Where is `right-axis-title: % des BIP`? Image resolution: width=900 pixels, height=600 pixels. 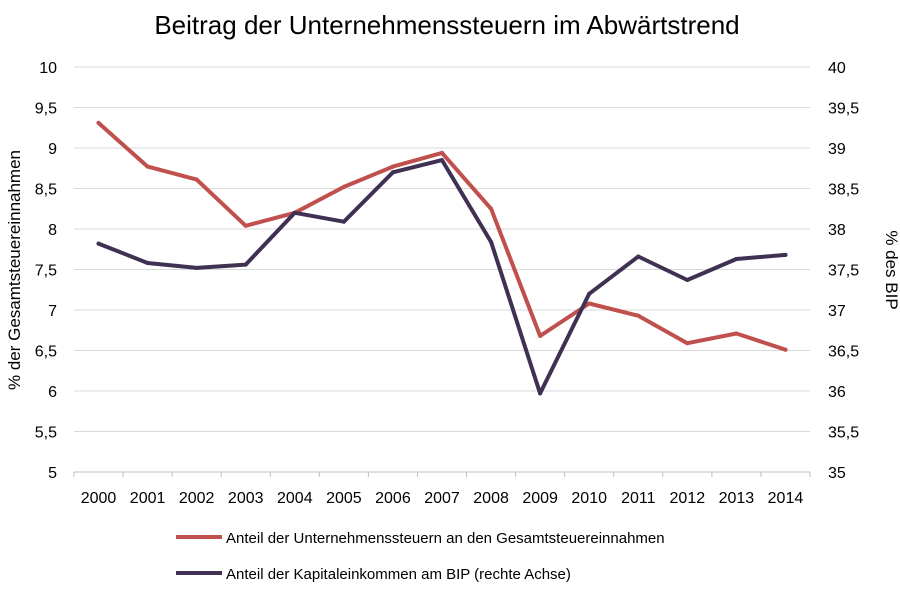
right-axis-title: % des BIP is located at coordinates (891, 269).